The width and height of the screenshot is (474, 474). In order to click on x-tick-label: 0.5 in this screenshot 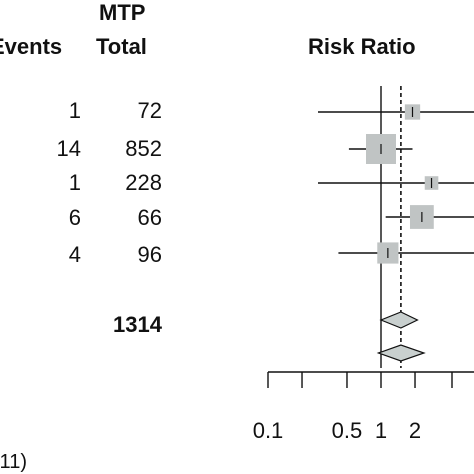, I will do `click(347, 430)`.